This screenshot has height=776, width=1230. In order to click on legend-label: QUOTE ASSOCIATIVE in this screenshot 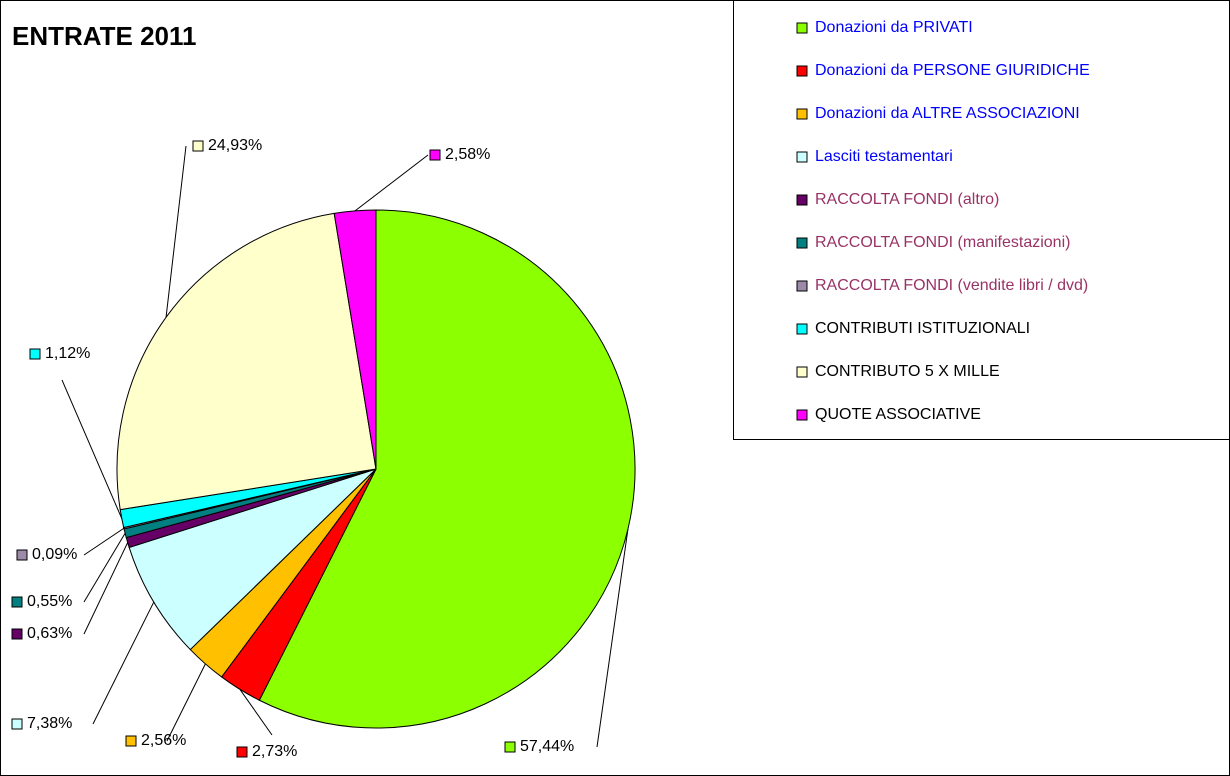, I will do `click(898, 414)`.